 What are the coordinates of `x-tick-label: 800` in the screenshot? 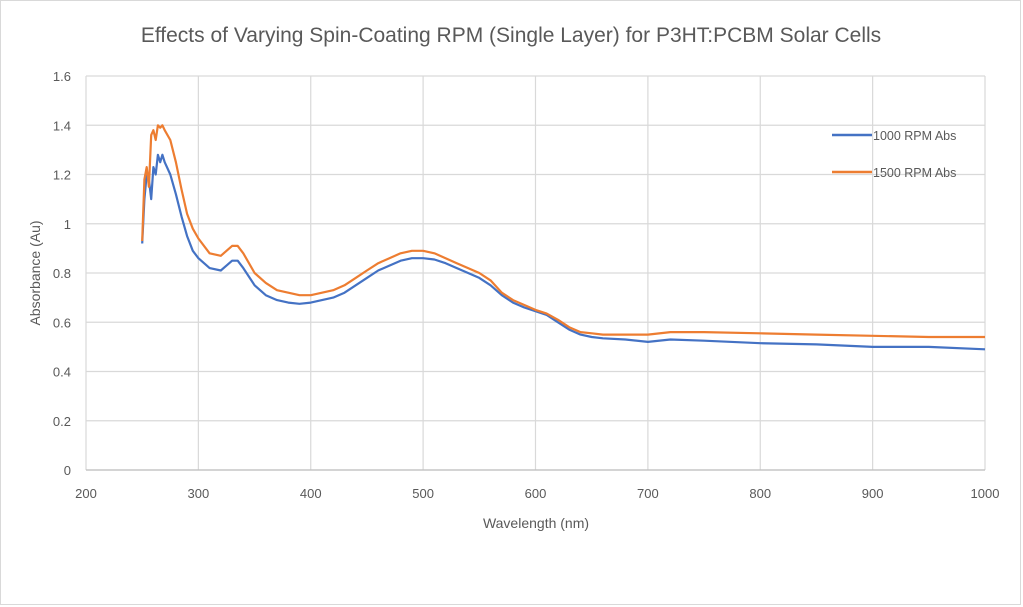 It's located at (760, 493).